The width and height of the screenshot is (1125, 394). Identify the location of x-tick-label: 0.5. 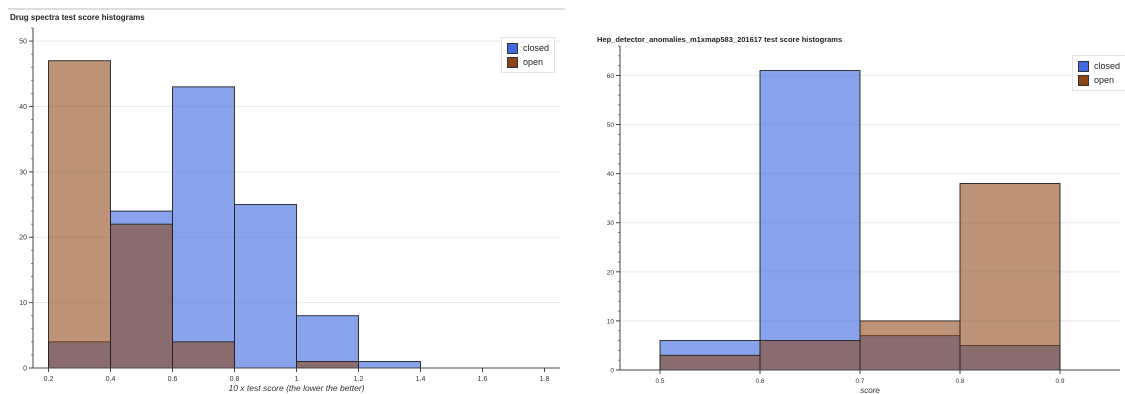
(659, 381).